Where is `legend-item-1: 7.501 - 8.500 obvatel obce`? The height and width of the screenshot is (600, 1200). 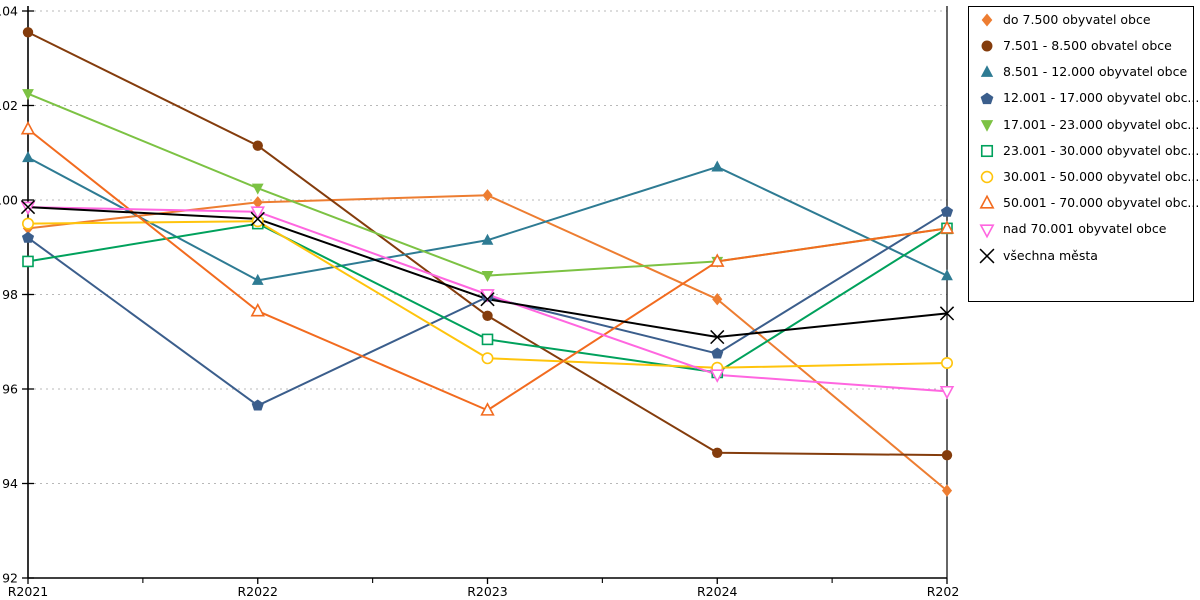 legend-item-1: 7.501 - 8.500 obvatel obce is located at coordinates (1081, 46).